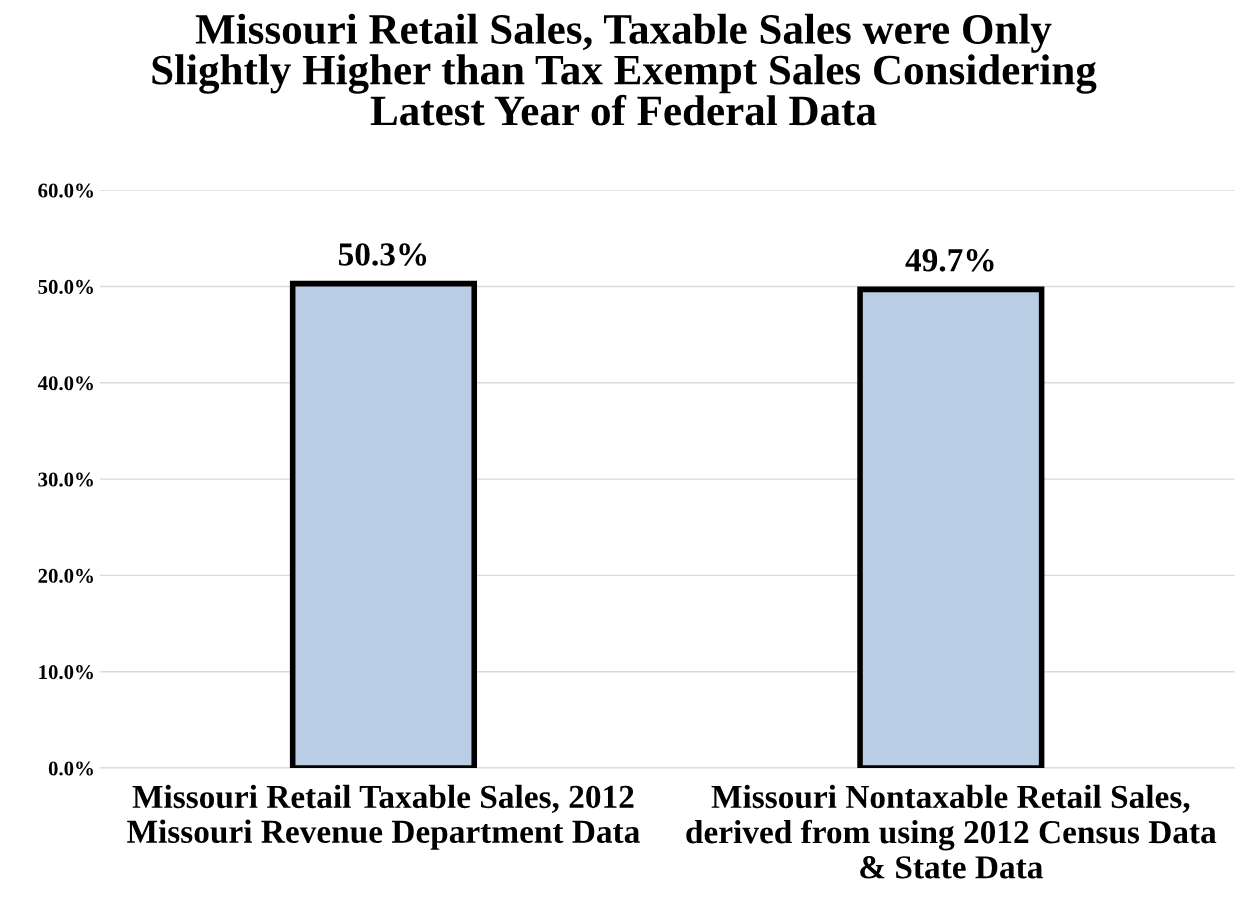 The image size is (1247, 910). I want to click on y-tick-label: 20.0%, so click(65, 575).